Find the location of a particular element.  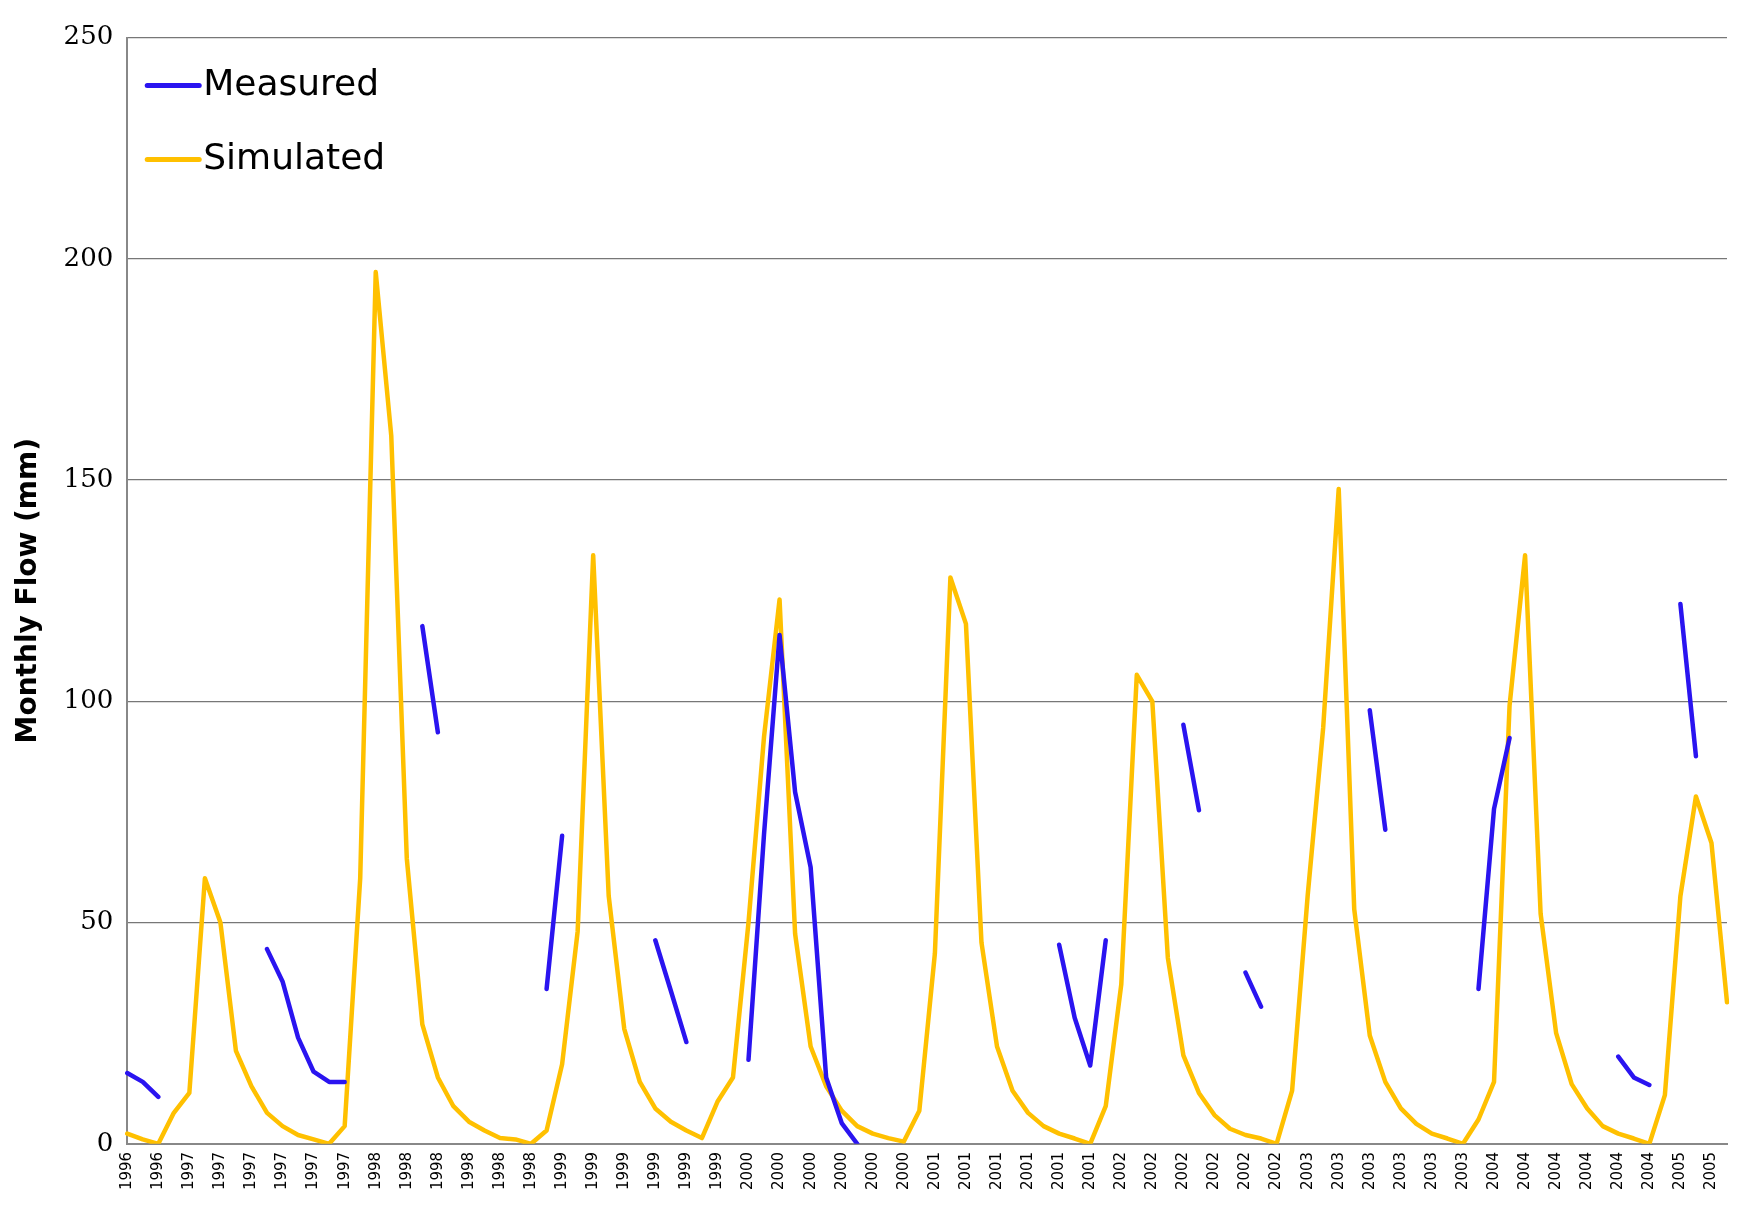

y-axis-title: Monthly Flow (mm) is located at coordinates (27, 590).